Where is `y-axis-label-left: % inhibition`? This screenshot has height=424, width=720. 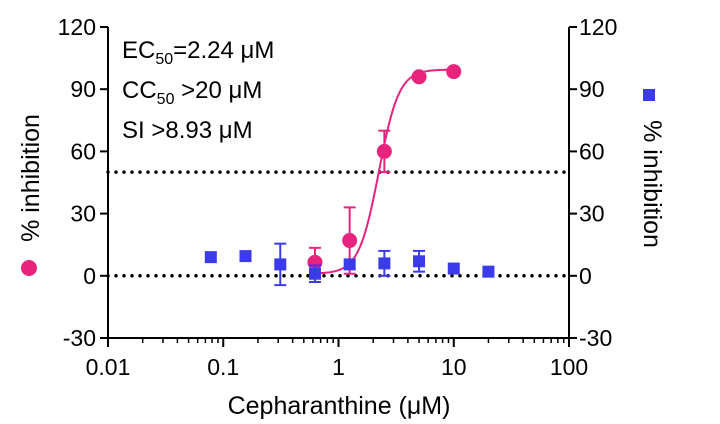 y-axis-label-left: % inhibition is located at coordinates (31, 178).